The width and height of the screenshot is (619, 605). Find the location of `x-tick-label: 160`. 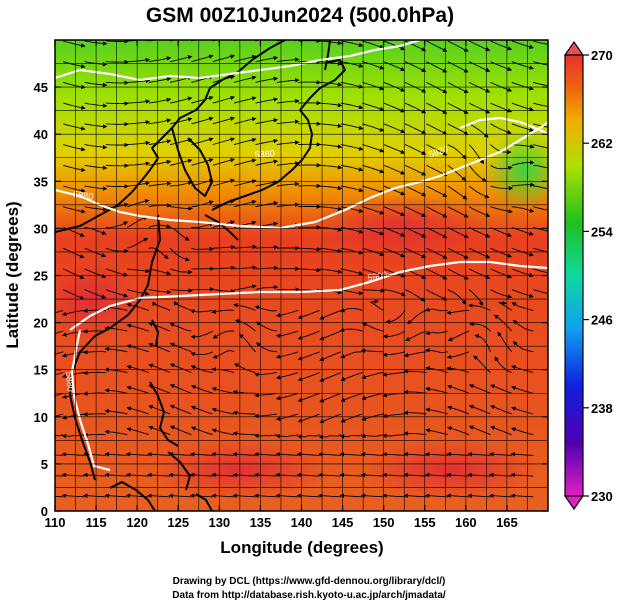

x-tick-label: 160 is located at coordinates (466, 522).